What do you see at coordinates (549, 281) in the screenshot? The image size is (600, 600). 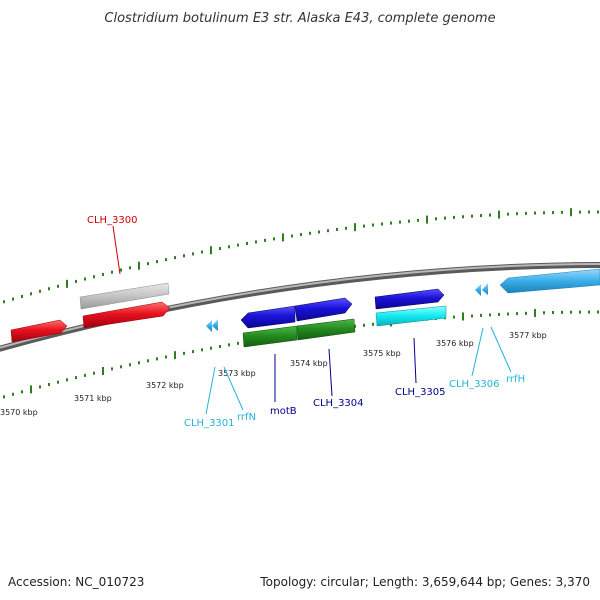 I see `gene-large-blue-arrow` at bounding box center [549, 281].